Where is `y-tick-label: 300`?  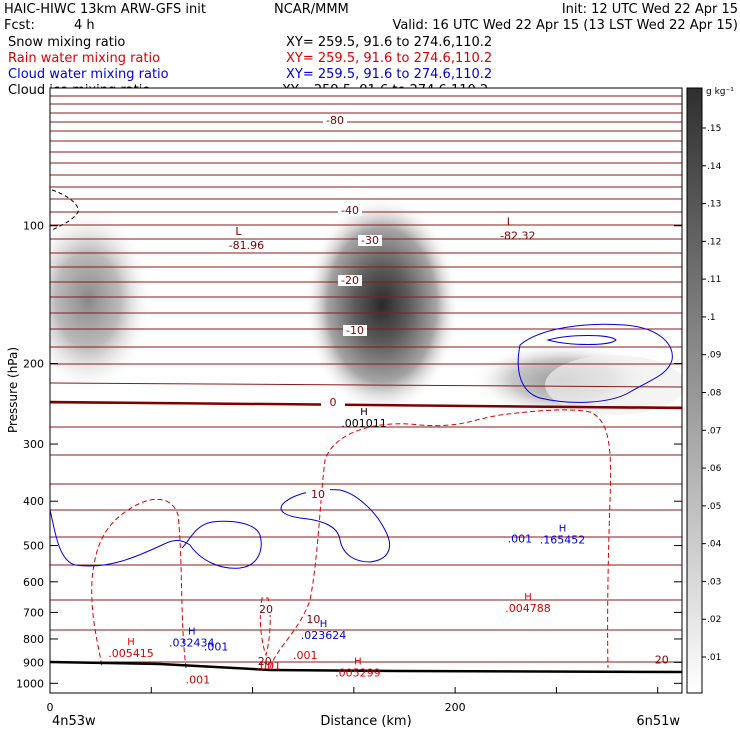 y-tick-label: 300 is located at coordinates (33, 444).